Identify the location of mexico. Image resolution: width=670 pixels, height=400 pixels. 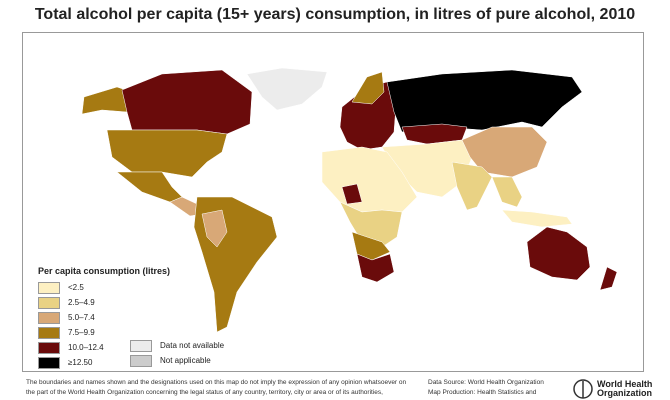
(149, 187).